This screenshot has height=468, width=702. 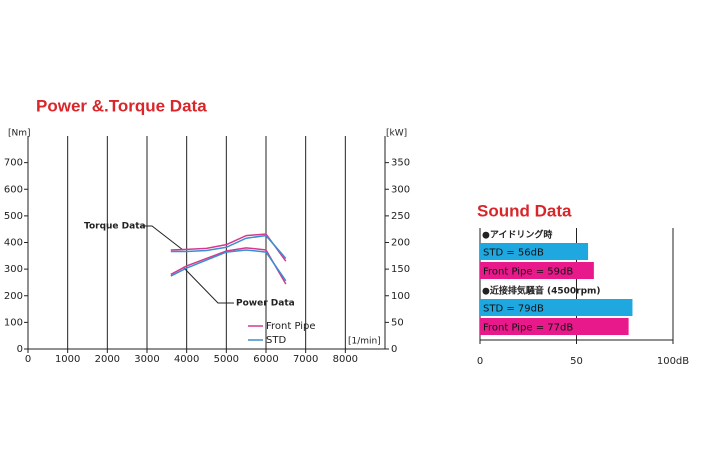 What do you see at coordinates (13, 216) in the screenshot?
I see `y-tick-label: 500` at bounding box center [13, 216].